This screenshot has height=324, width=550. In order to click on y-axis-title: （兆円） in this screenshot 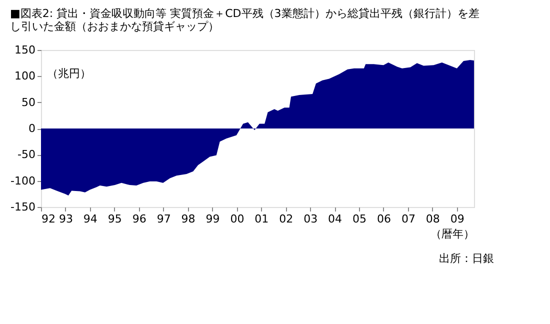, I will do `click(69, 73)`.